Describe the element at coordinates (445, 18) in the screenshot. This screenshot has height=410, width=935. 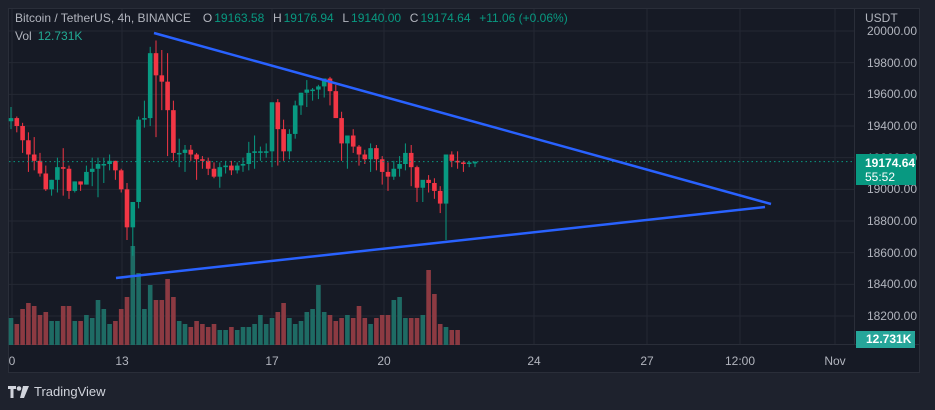
I see `close-value: 19174.64` at that location.